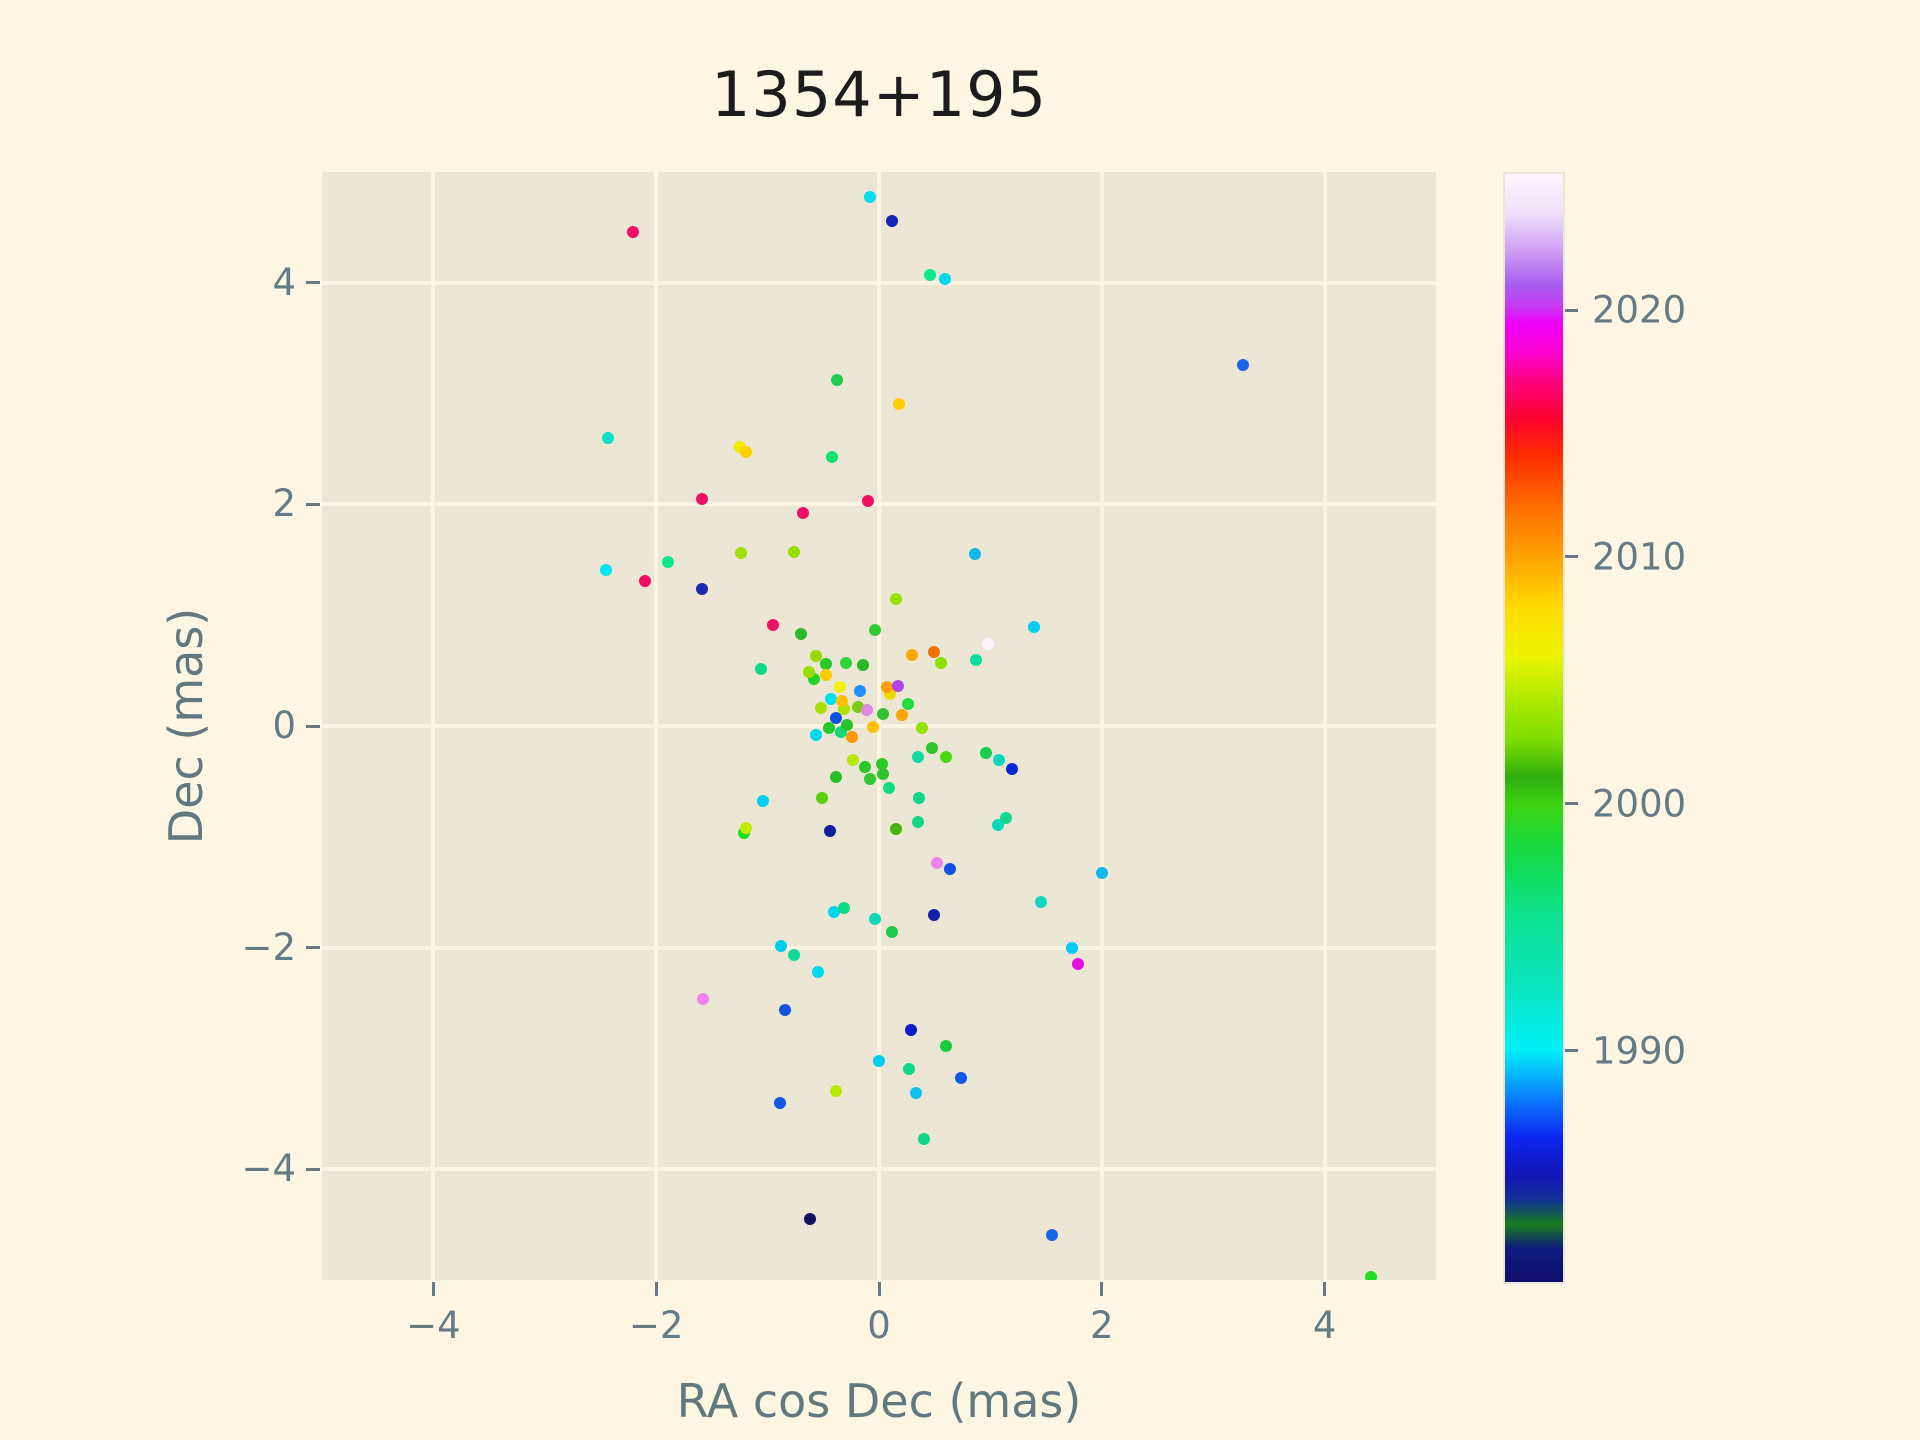 The width and height of the screenshot is (1920, 1440). What do you see at coordinates (268, 947) in the screenshot?
I see `y-tick-label: −2` at bounding box center [268, 947].